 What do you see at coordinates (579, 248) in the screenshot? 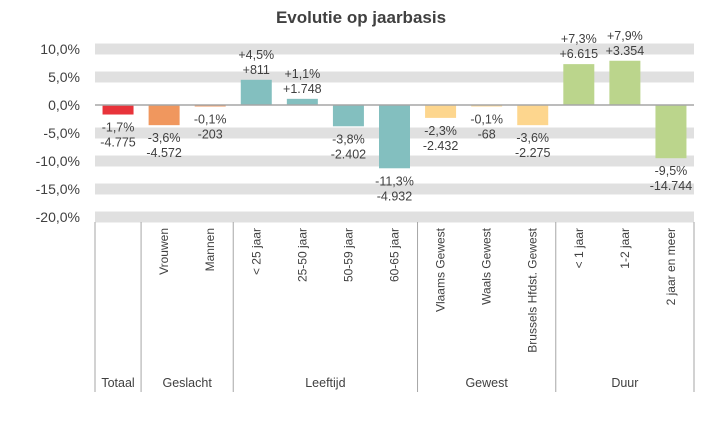
I see `x-tick-label: < 1 jaar` at bounding box center [579, 248].